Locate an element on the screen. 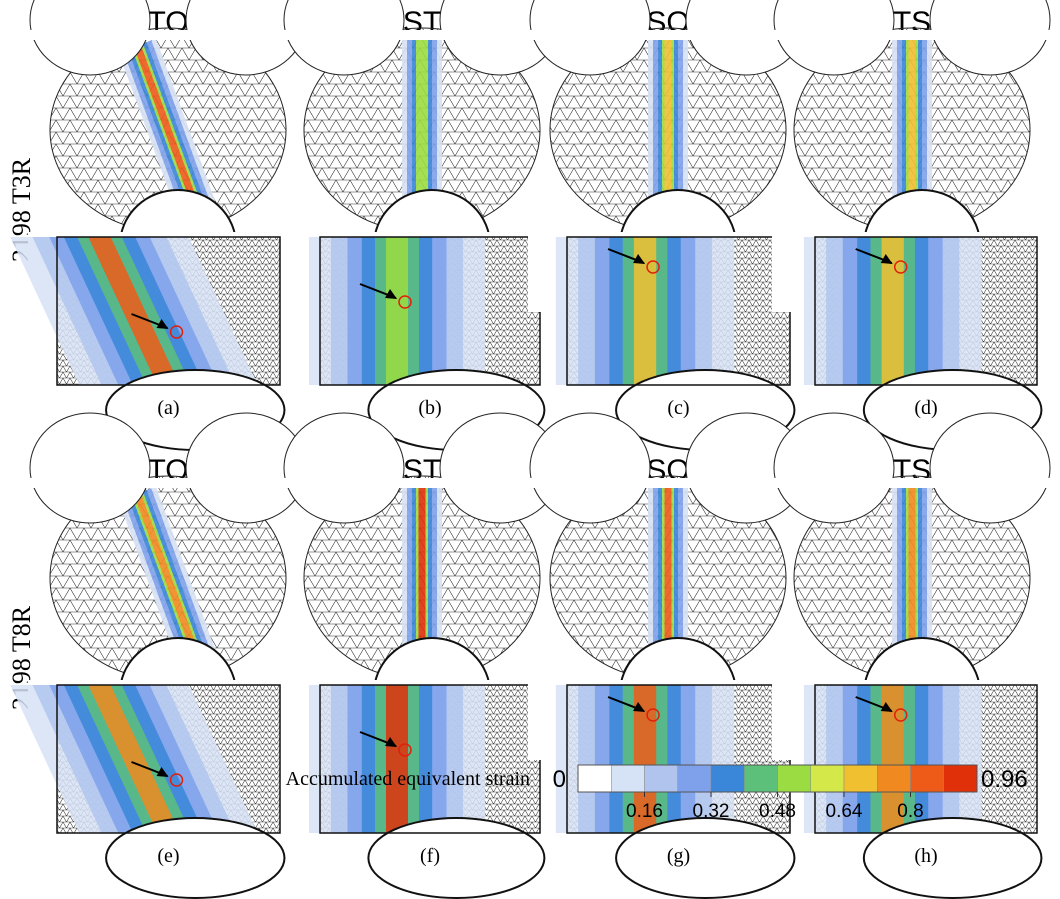 This screenshot has height=899, width=1060. panel-caption: (a) is located at coordinates (168, 408).